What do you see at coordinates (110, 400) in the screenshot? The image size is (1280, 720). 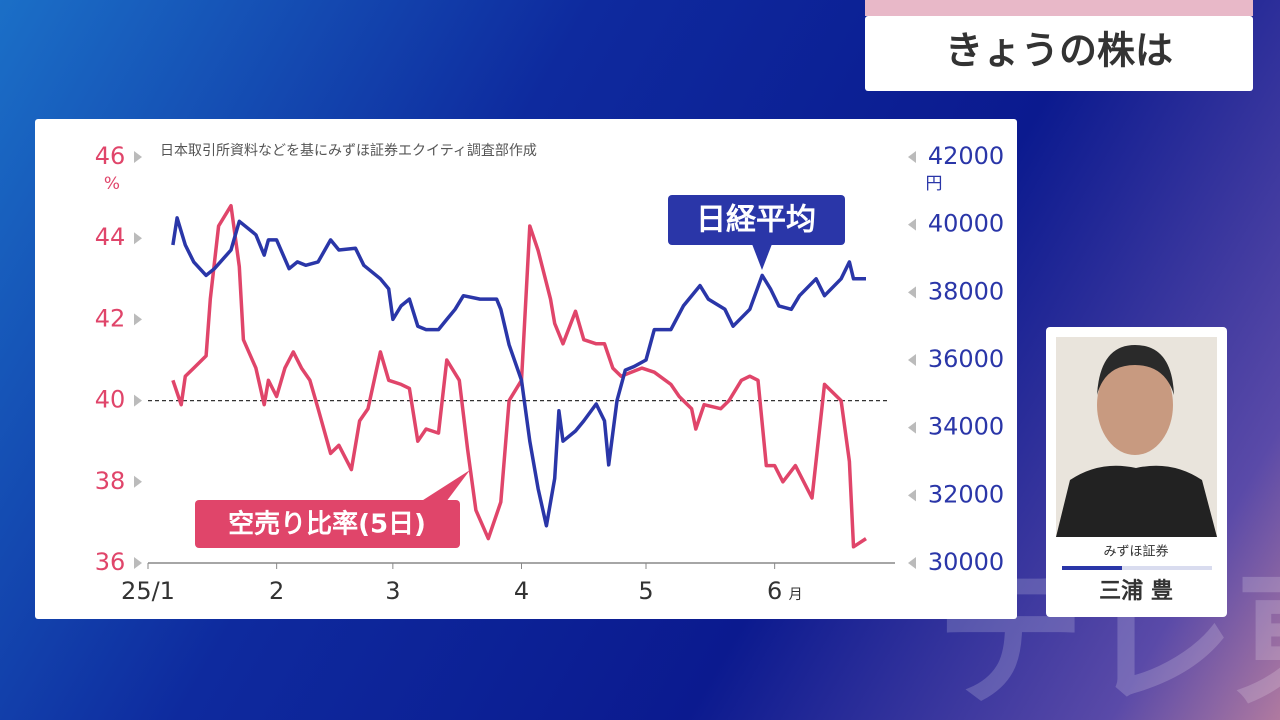 I see `y-tick-label: 40` at bounding box center [110, 400].